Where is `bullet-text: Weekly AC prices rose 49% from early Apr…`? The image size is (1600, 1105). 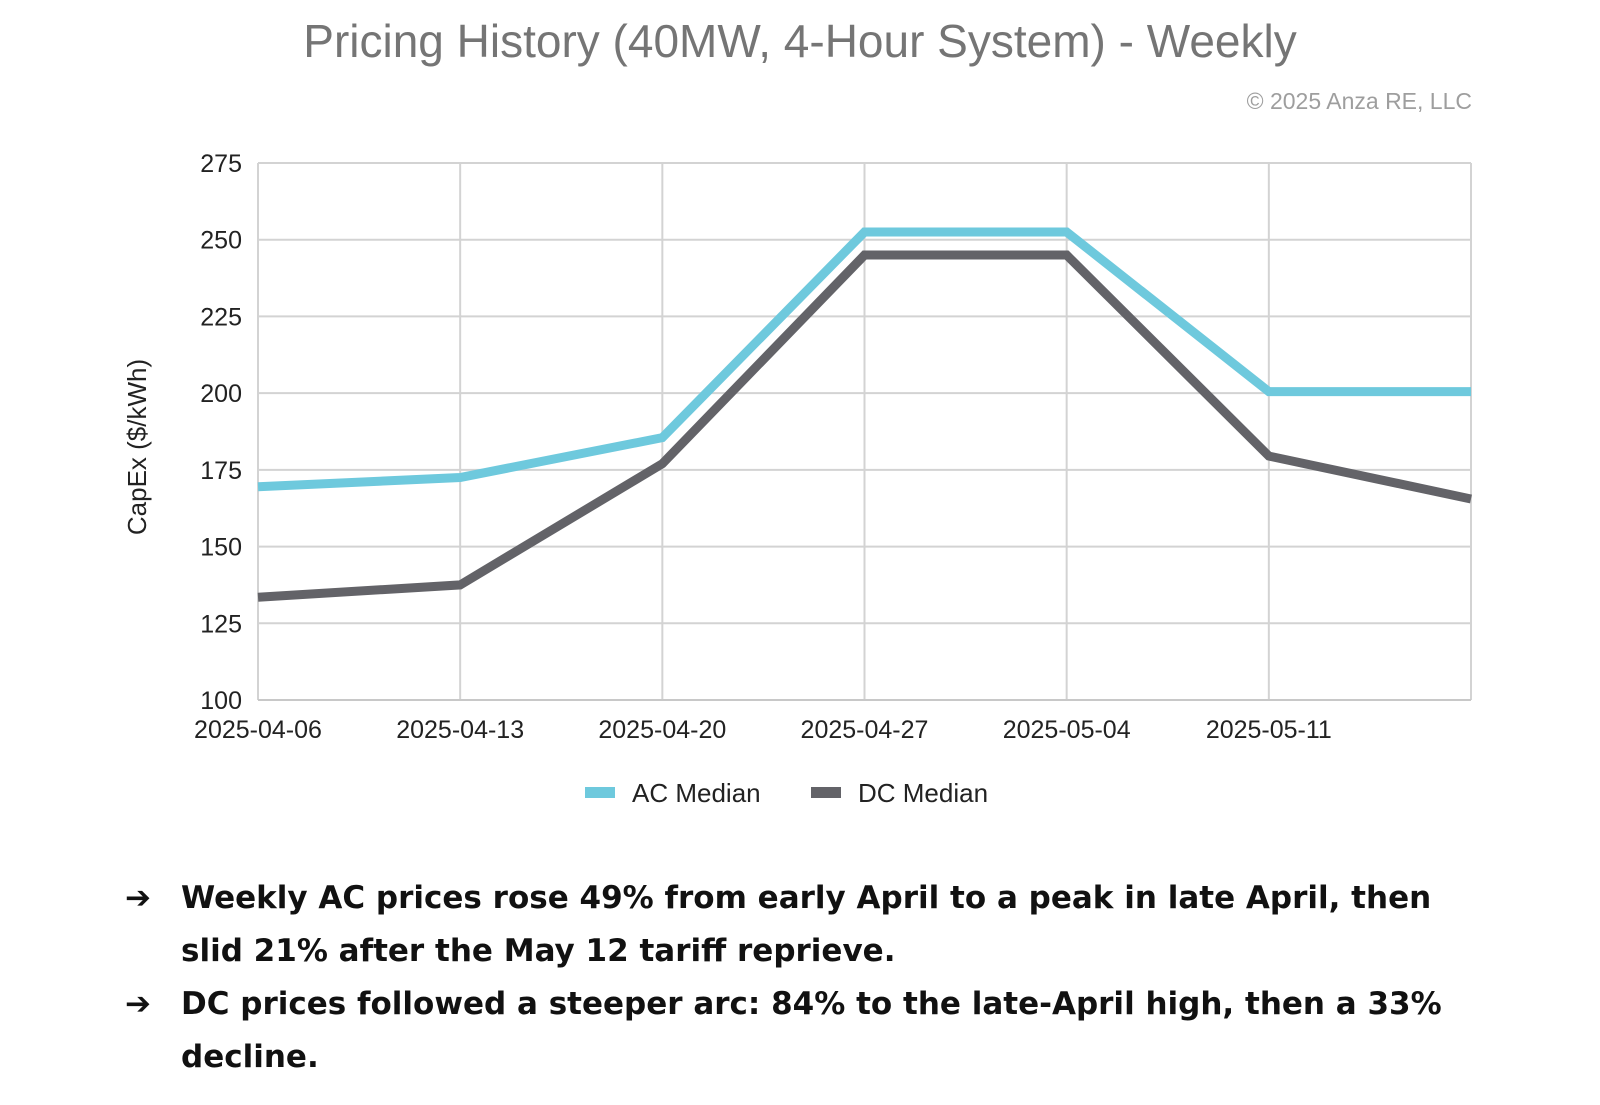
bullet-text: Weekly AC prices rose 49% from early Apr… is located at coordinates (806, 924).